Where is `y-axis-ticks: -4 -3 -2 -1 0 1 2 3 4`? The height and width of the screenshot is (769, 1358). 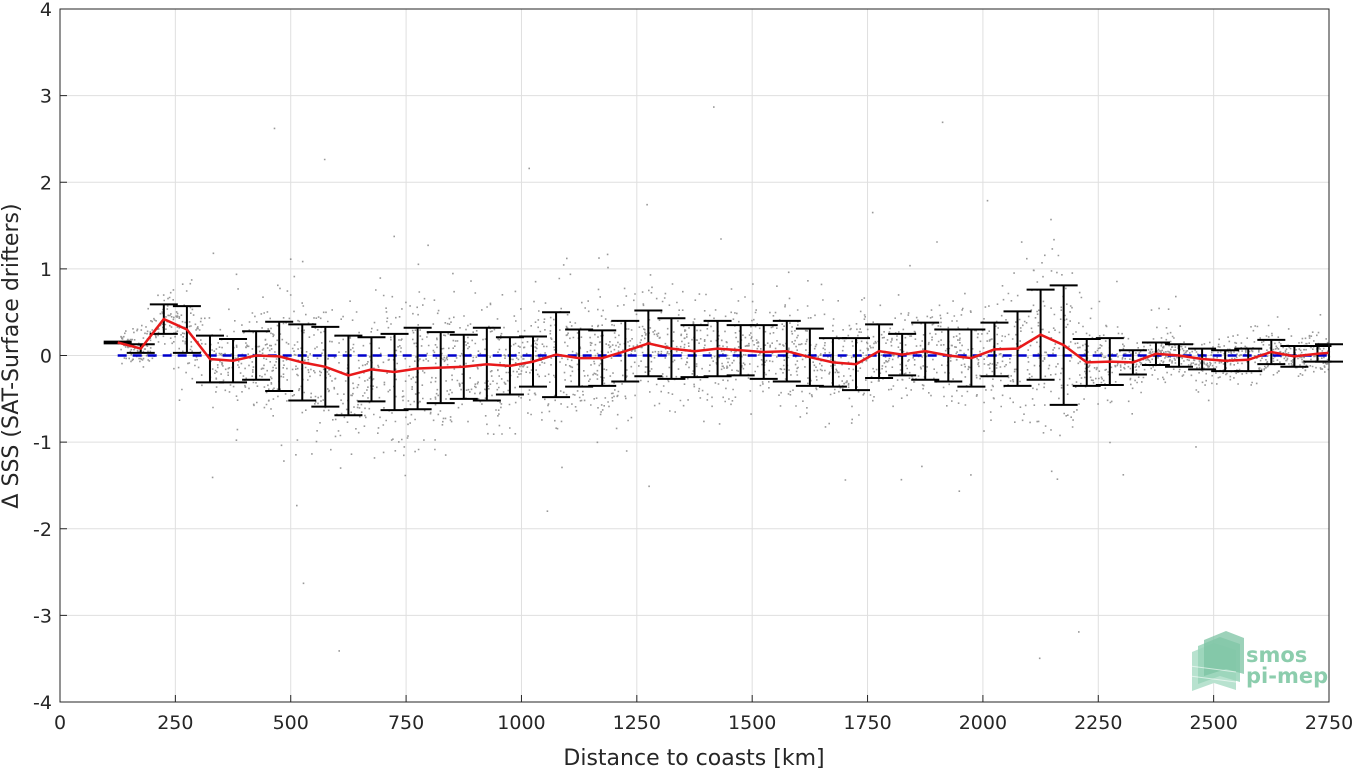 y-axis-ticks: -4 -3 -2 -1 0 1 2 3 4 is located at coordinates (50, 357).